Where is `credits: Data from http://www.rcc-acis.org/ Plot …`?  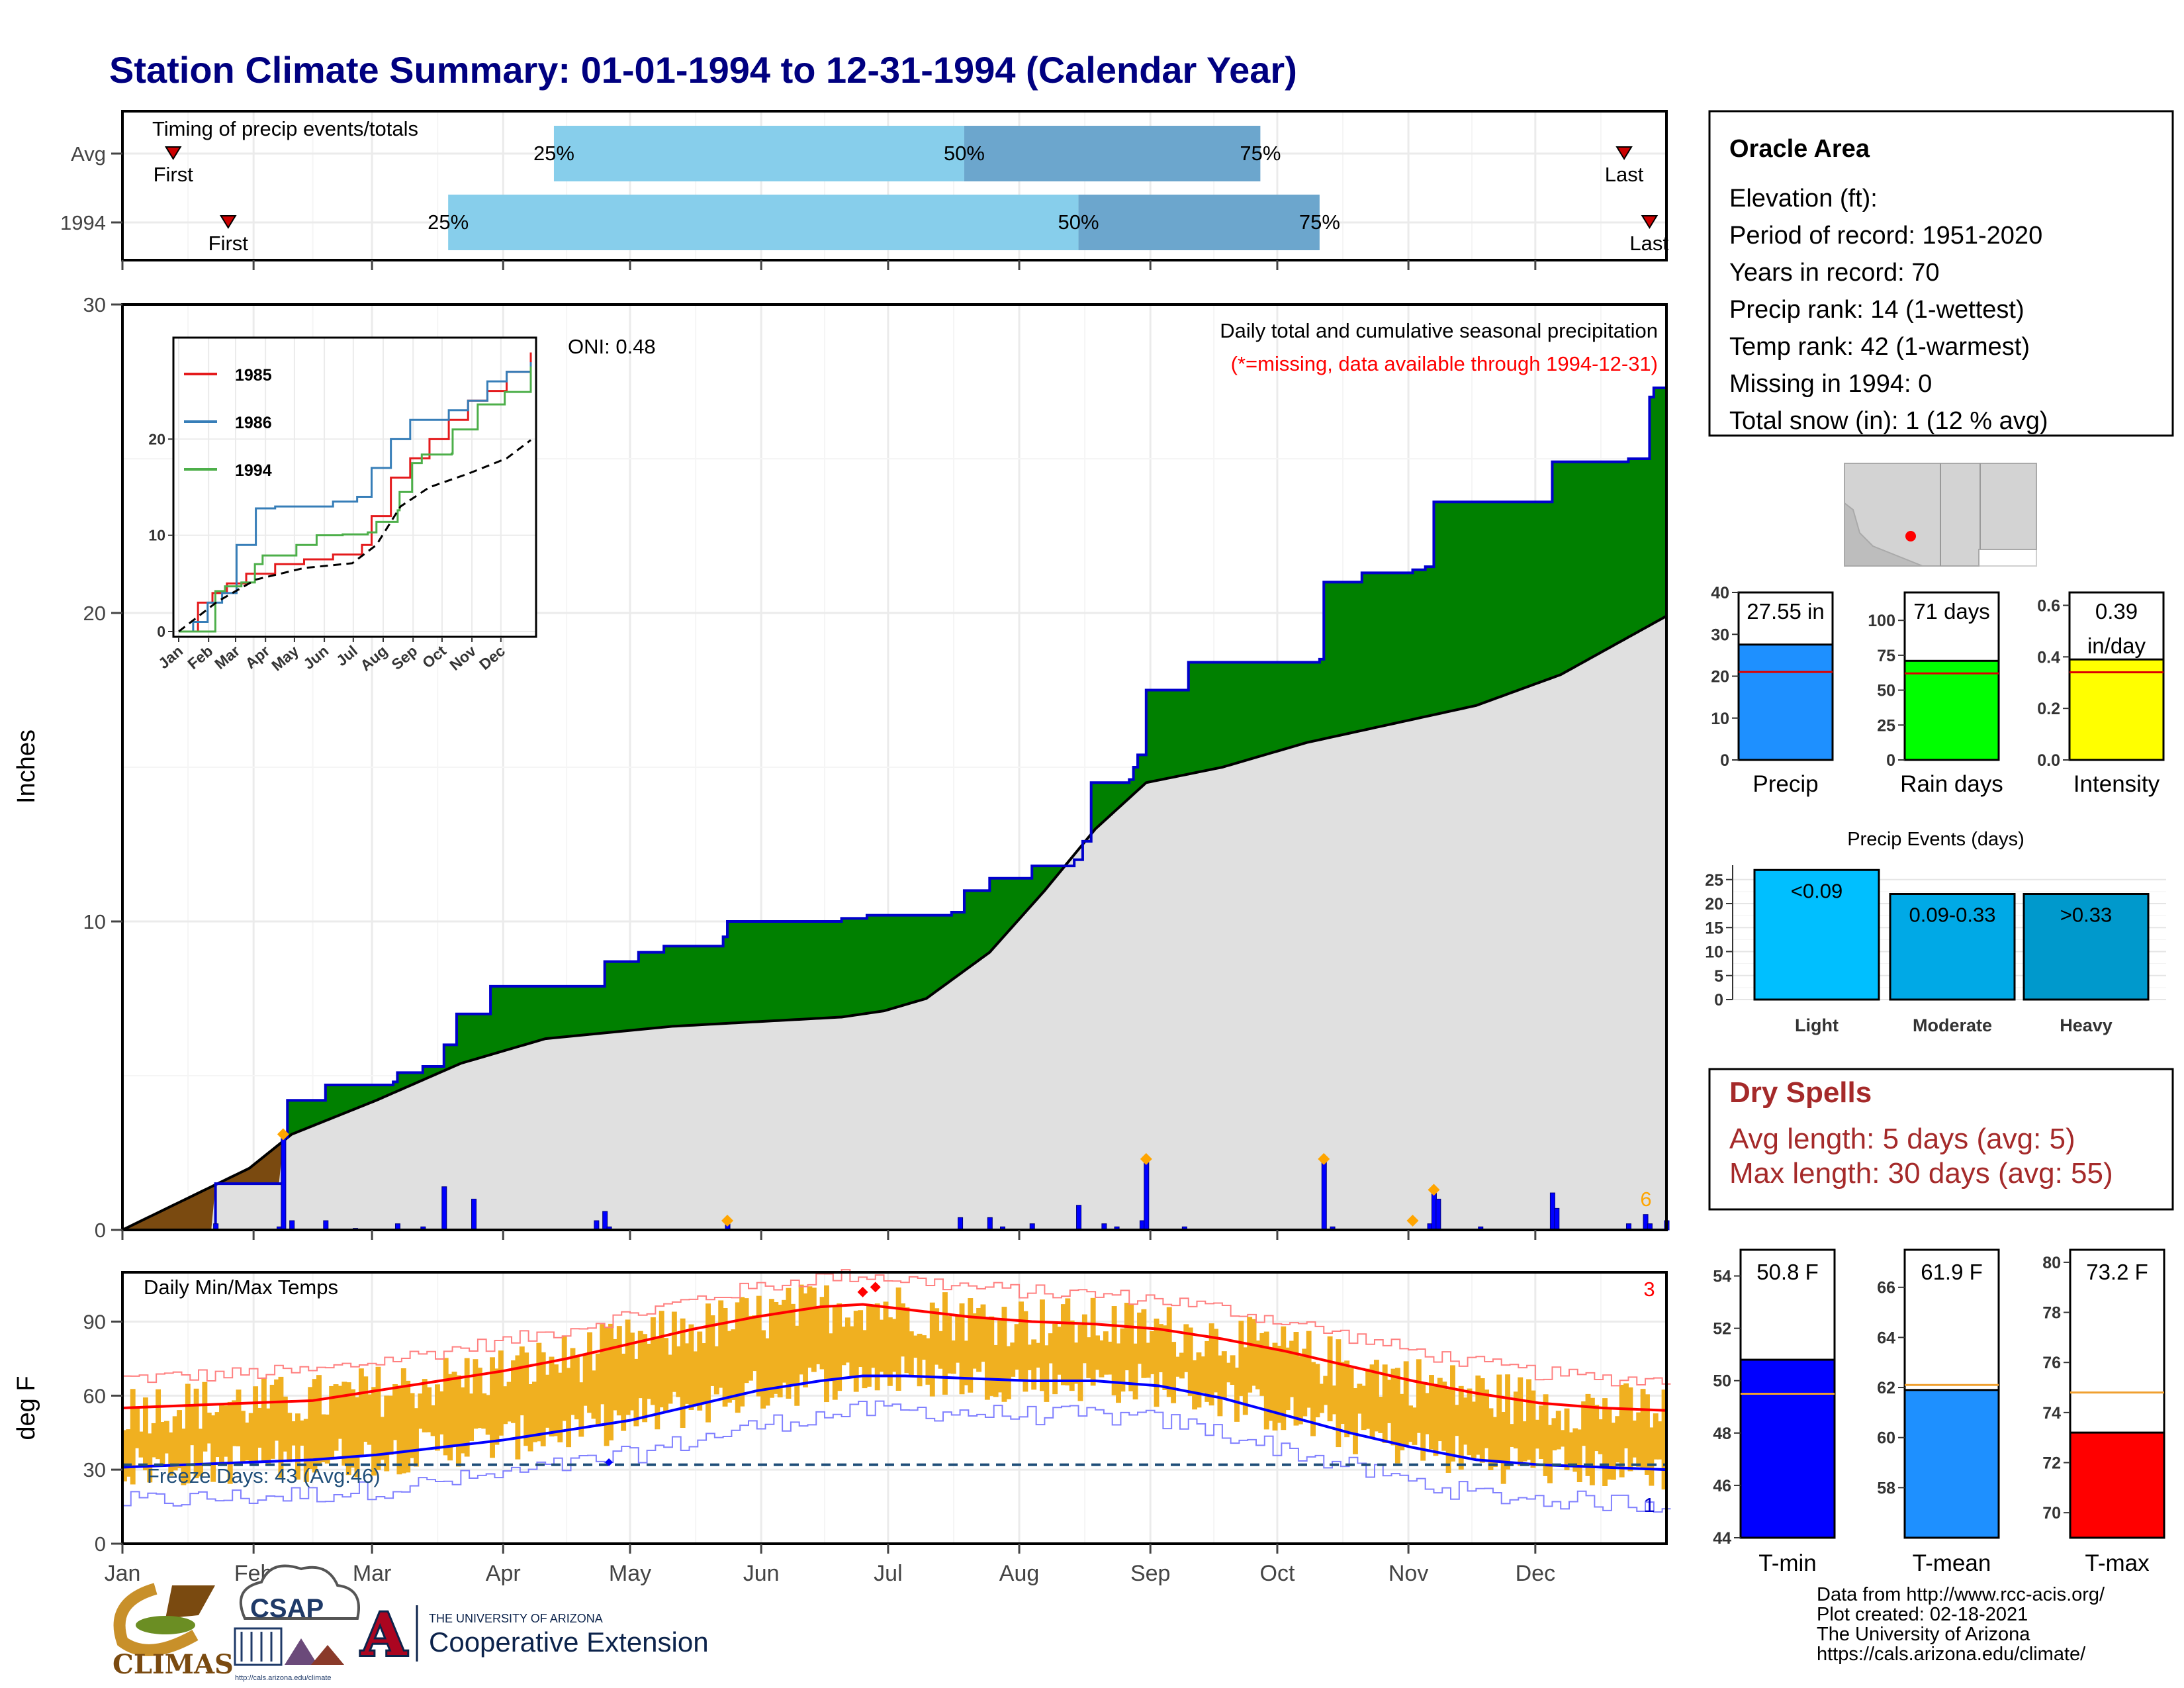
credits: Data from http://www.rcc-acis.org/ Plot … is located at coordinates (1961, 1624).